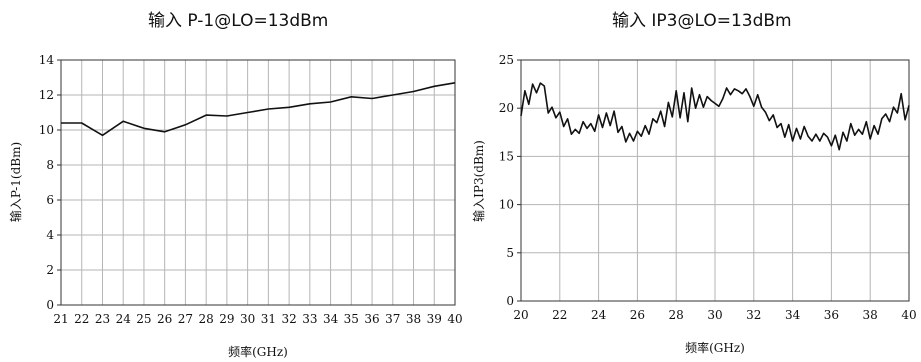 This screenshot has height=362, width=921. What do you see at coordinates (226, 319) in the screenshot?
I see `x-tick-label: 29` at bounding box center [226, 319].